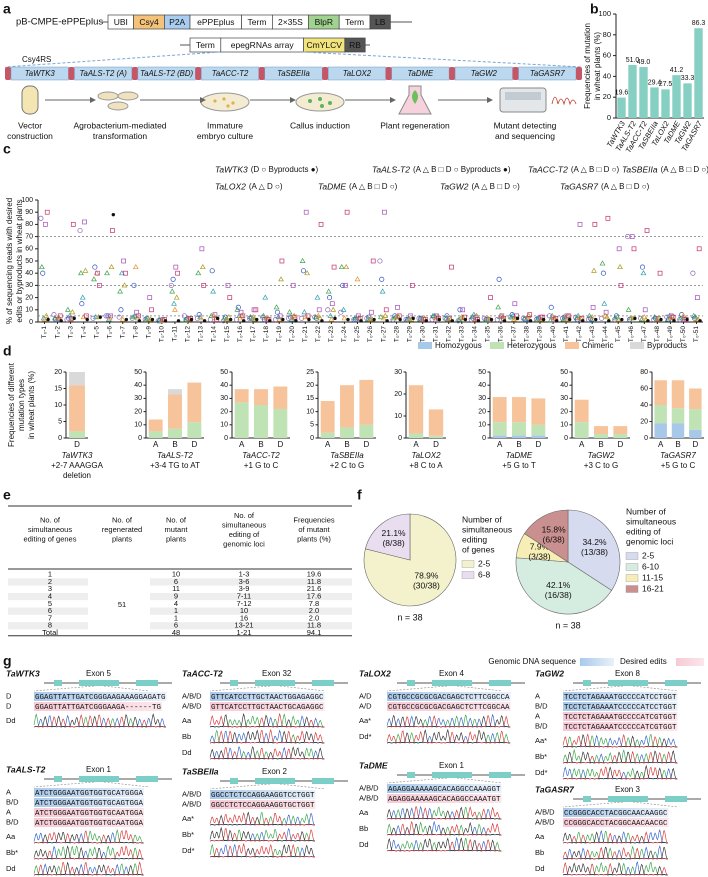 The height and width of the screenshot is (877, 708). What do you see at coordinates (394, 533) in the screenshot?
I see `value-label: 21.1%` at bounding box center [394, 533].